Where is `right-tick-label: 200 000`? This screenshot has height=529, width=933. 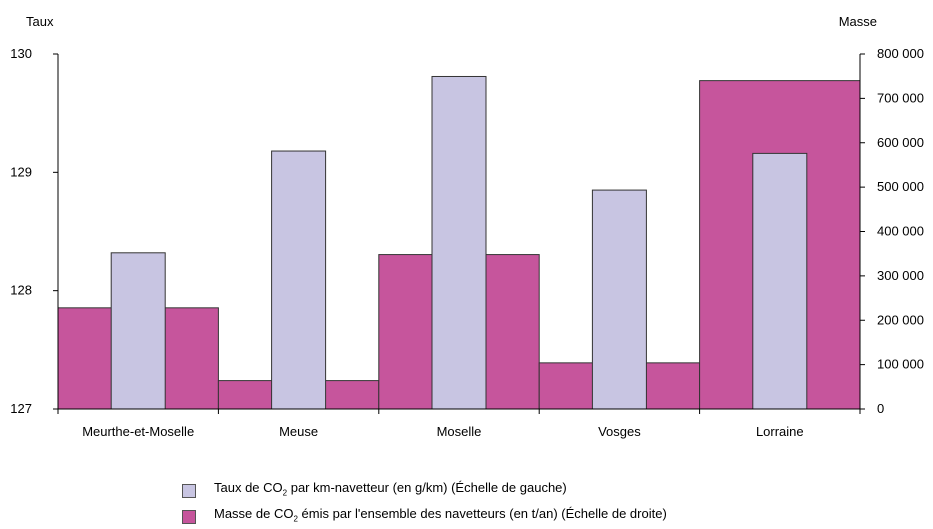 right-tick-label: 200 000 is located at coordinates (900, 319).